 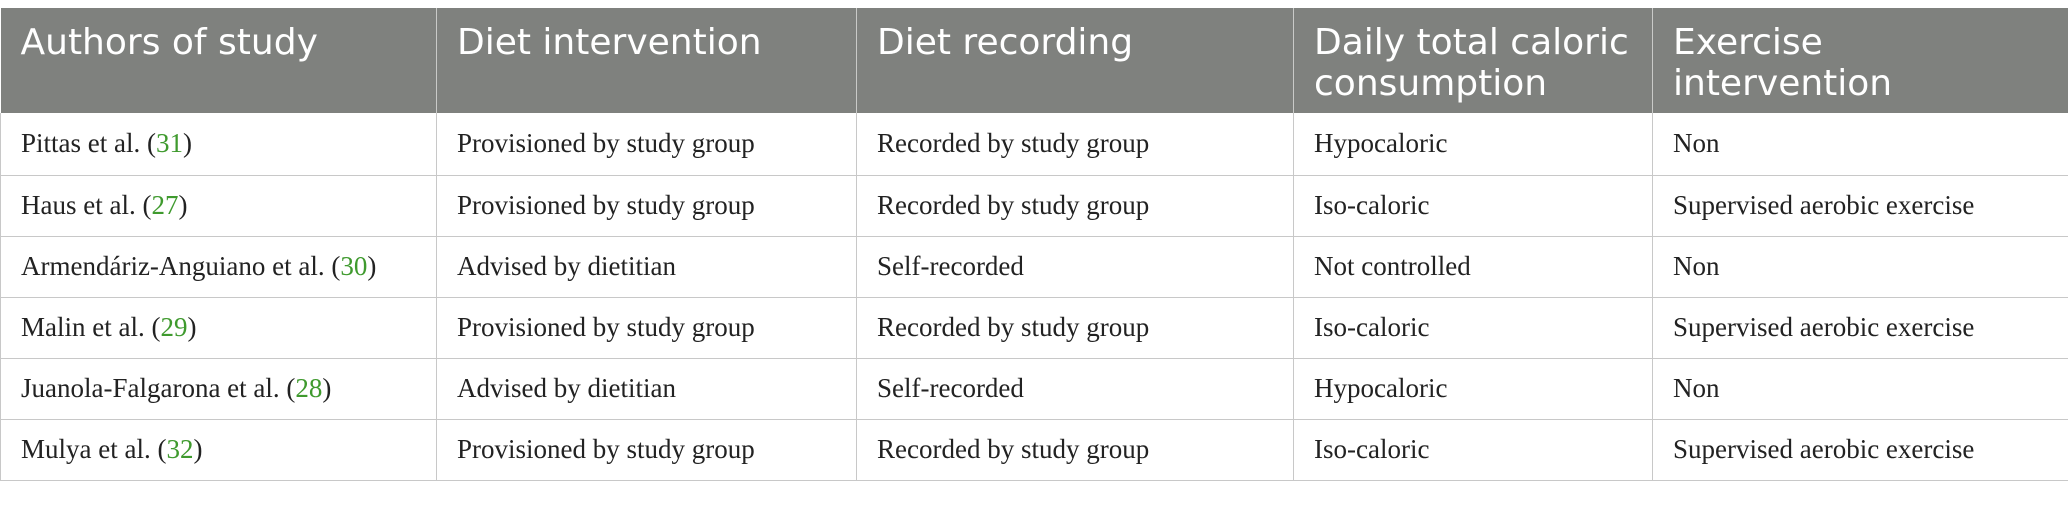 What do you see at coordinates (180, 449) in the screenshot?
I see `reference-link: 32` at bounding box center [180, 449].